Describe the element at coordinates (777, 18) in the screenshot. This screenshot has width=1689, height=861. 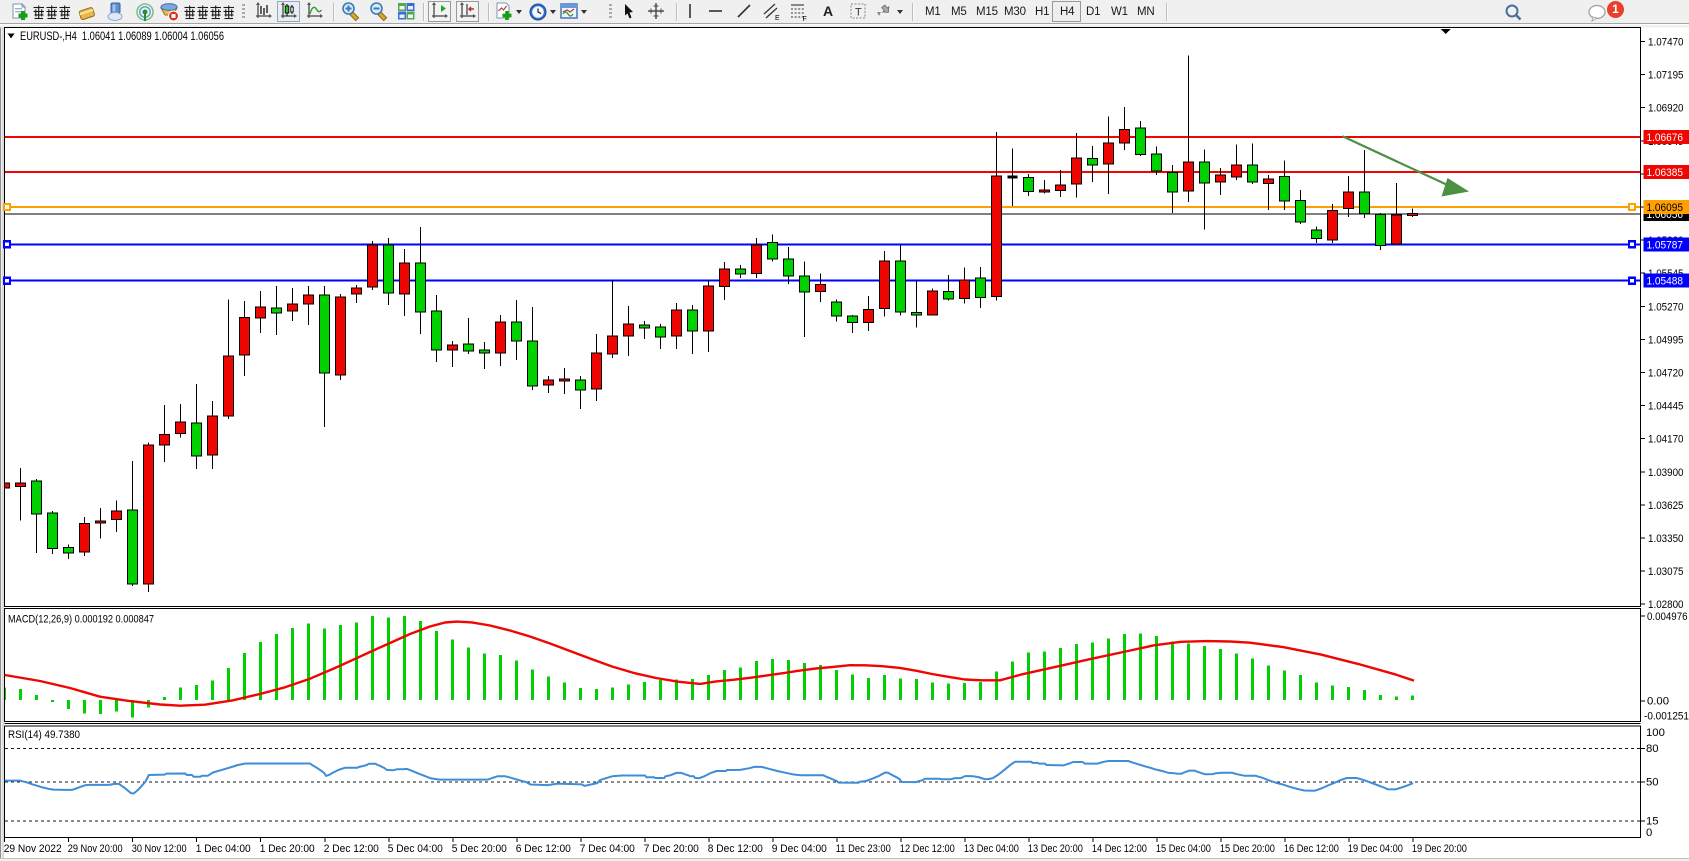
I see `svg-text: E` at that location.